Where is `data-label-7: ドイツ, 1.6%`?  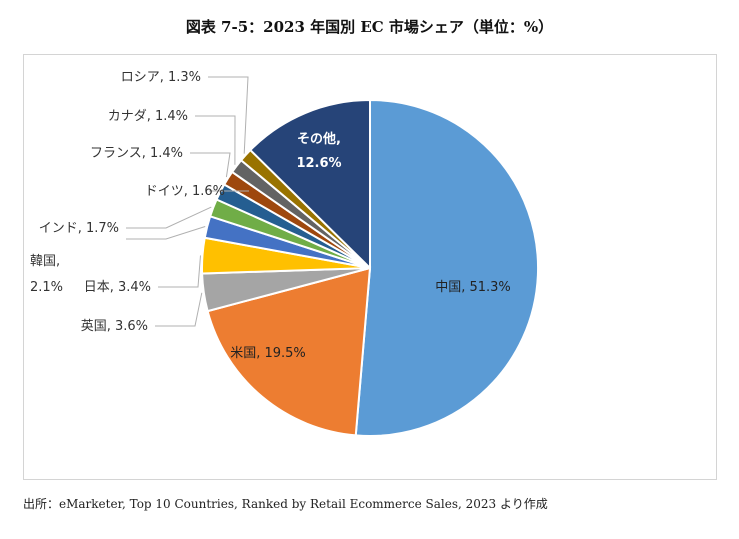 data-label-7: ドイツ, 1.6% is located at coordinates (185, 191).